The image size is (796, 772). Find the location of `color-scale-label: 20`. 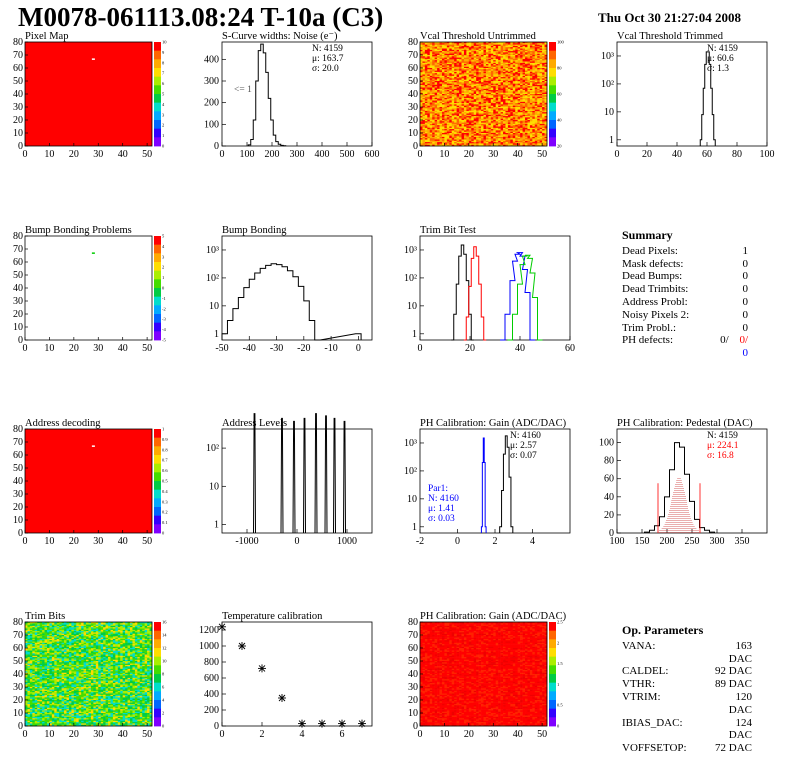

color-scale-label: 20 is located at coordinates (559, 146).